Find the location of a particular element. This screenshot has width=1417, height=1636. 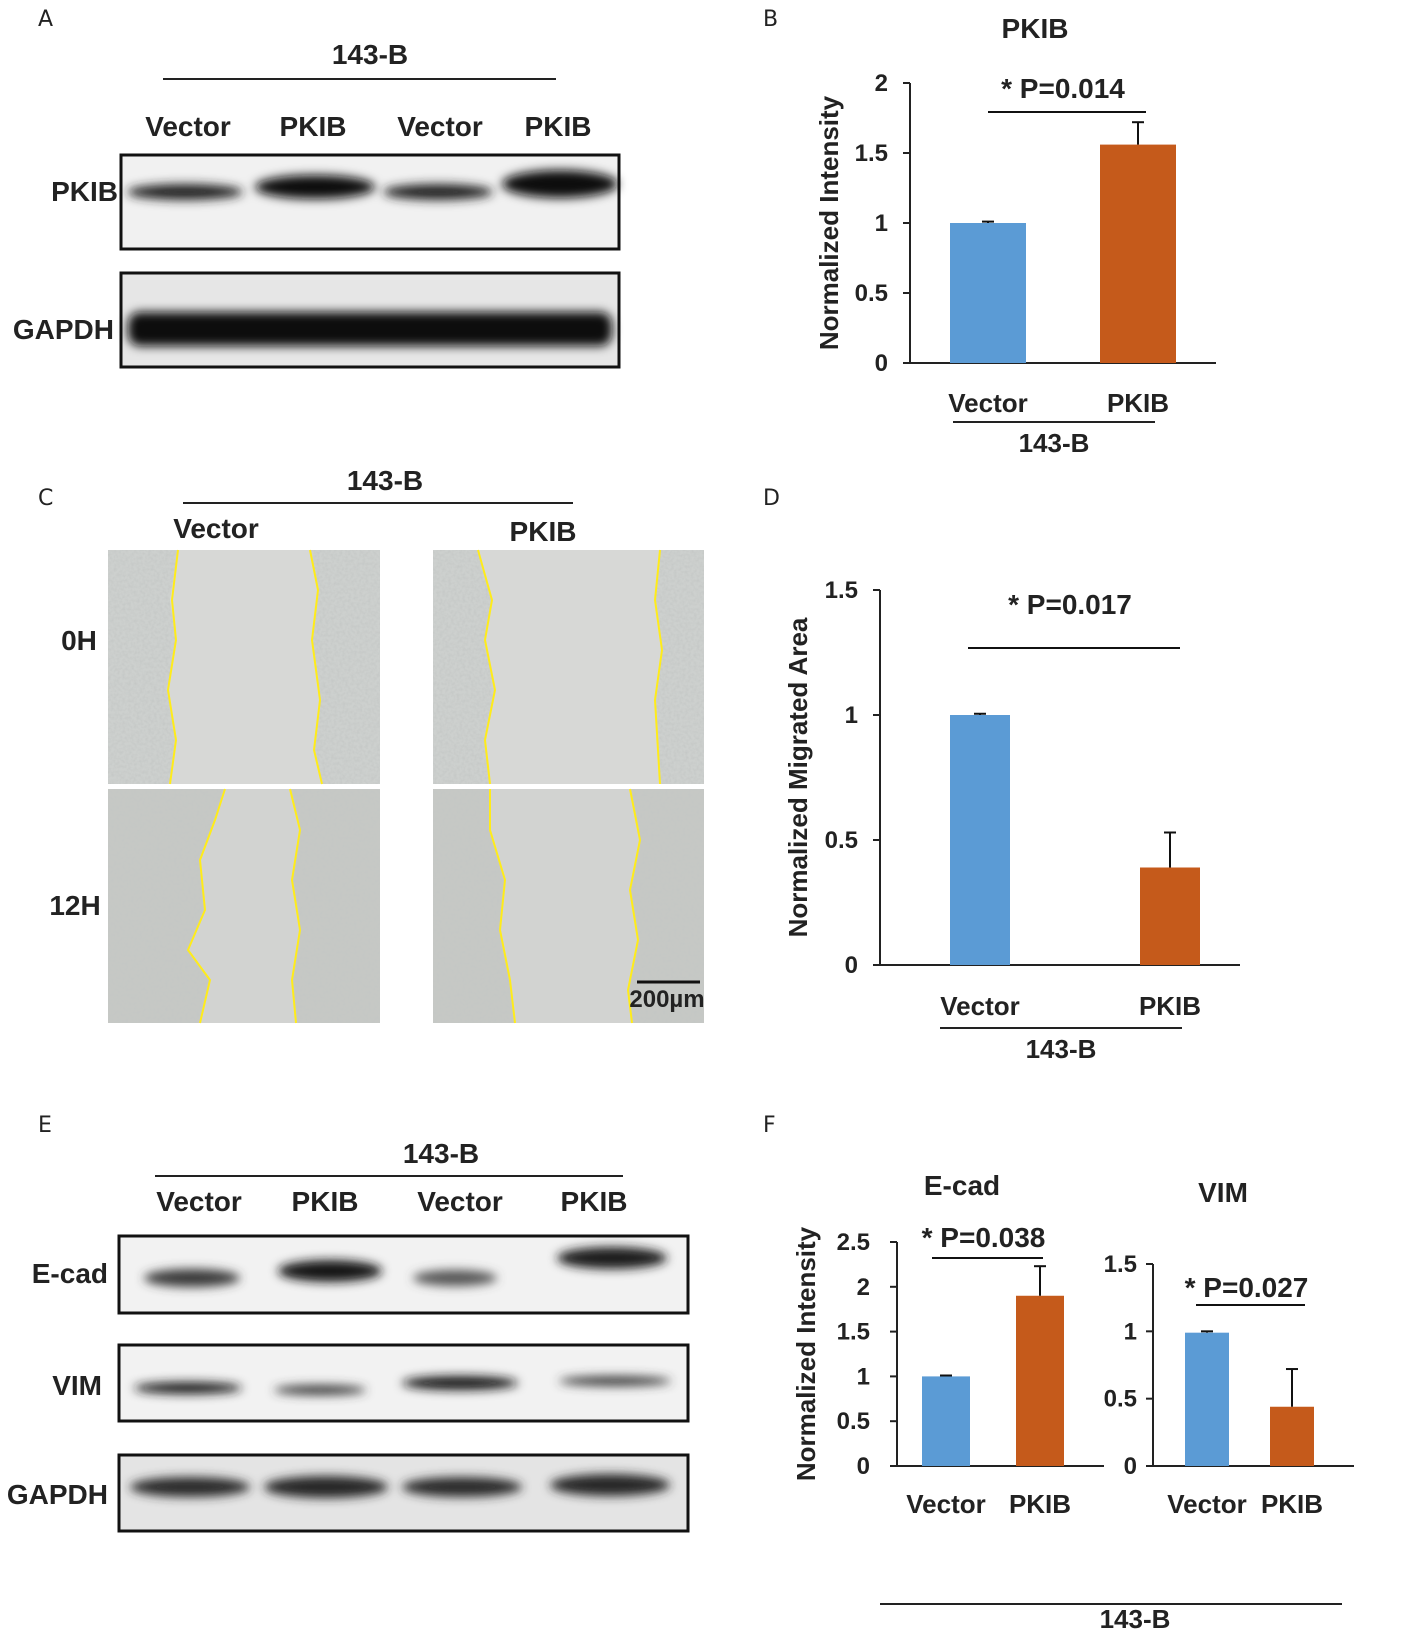

panel-d-letter: D is located at coordinates (771, 498).